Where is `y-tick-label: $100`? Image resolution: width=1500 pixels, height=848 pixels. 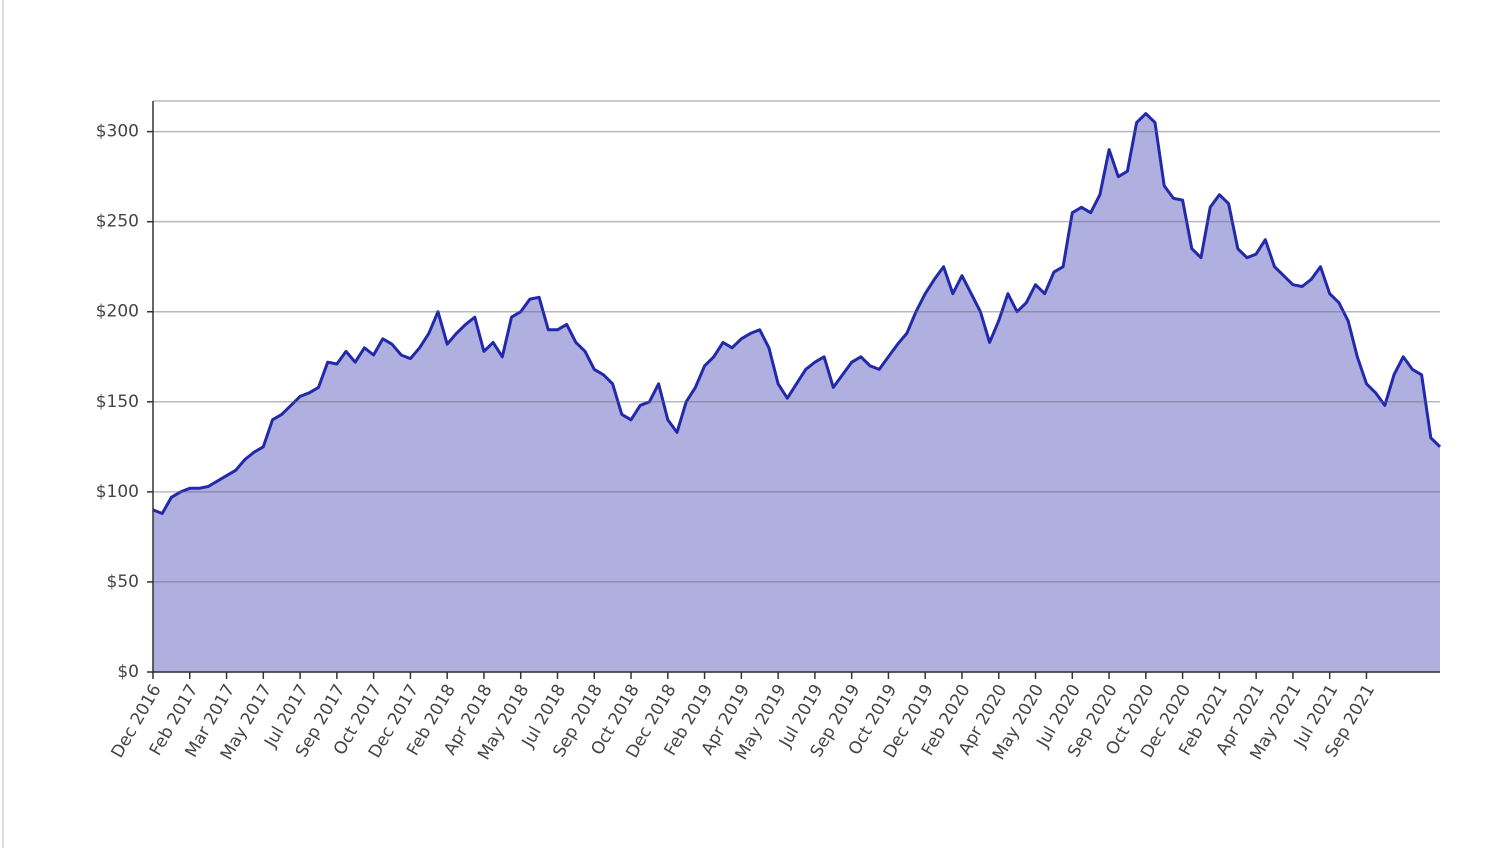
y-tick-label: $100 is located at coordinates (117, 492).